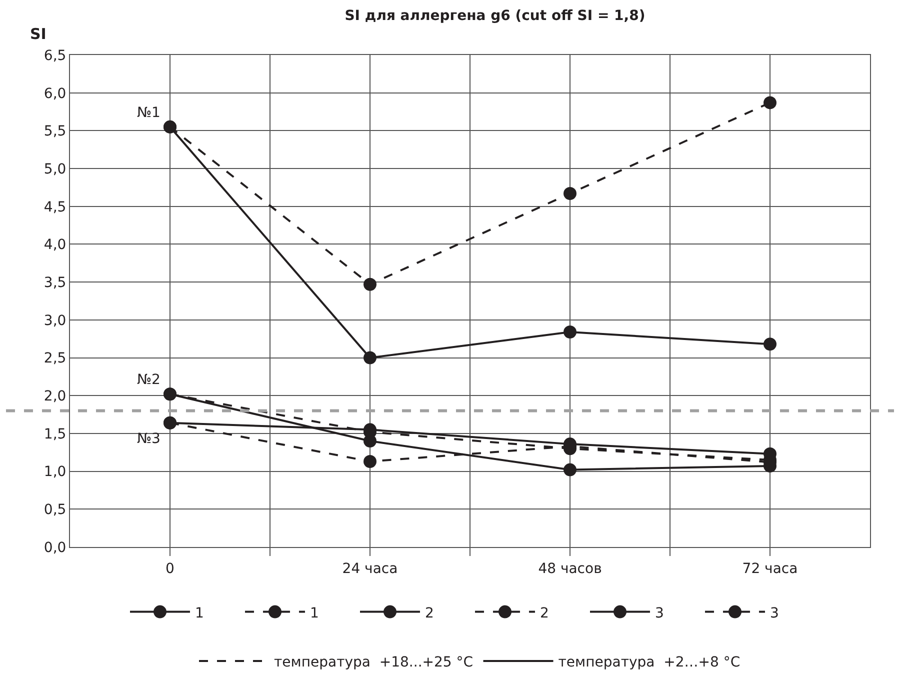  I want to click on y-axis-title: SI, so click(38, 34).